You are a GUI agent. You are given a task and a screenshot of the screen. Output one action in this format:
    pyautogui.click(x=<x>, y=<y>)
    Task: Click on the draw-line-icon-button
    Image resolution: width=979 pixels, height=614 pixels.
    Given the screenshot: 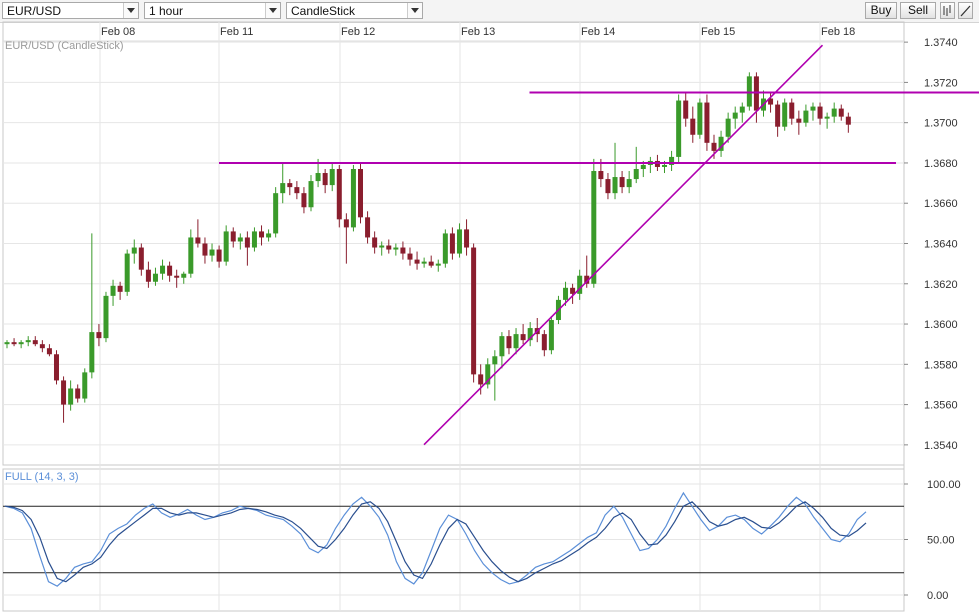 What is the action you would take?
    pyautogui.click(x=965, y=10)
    